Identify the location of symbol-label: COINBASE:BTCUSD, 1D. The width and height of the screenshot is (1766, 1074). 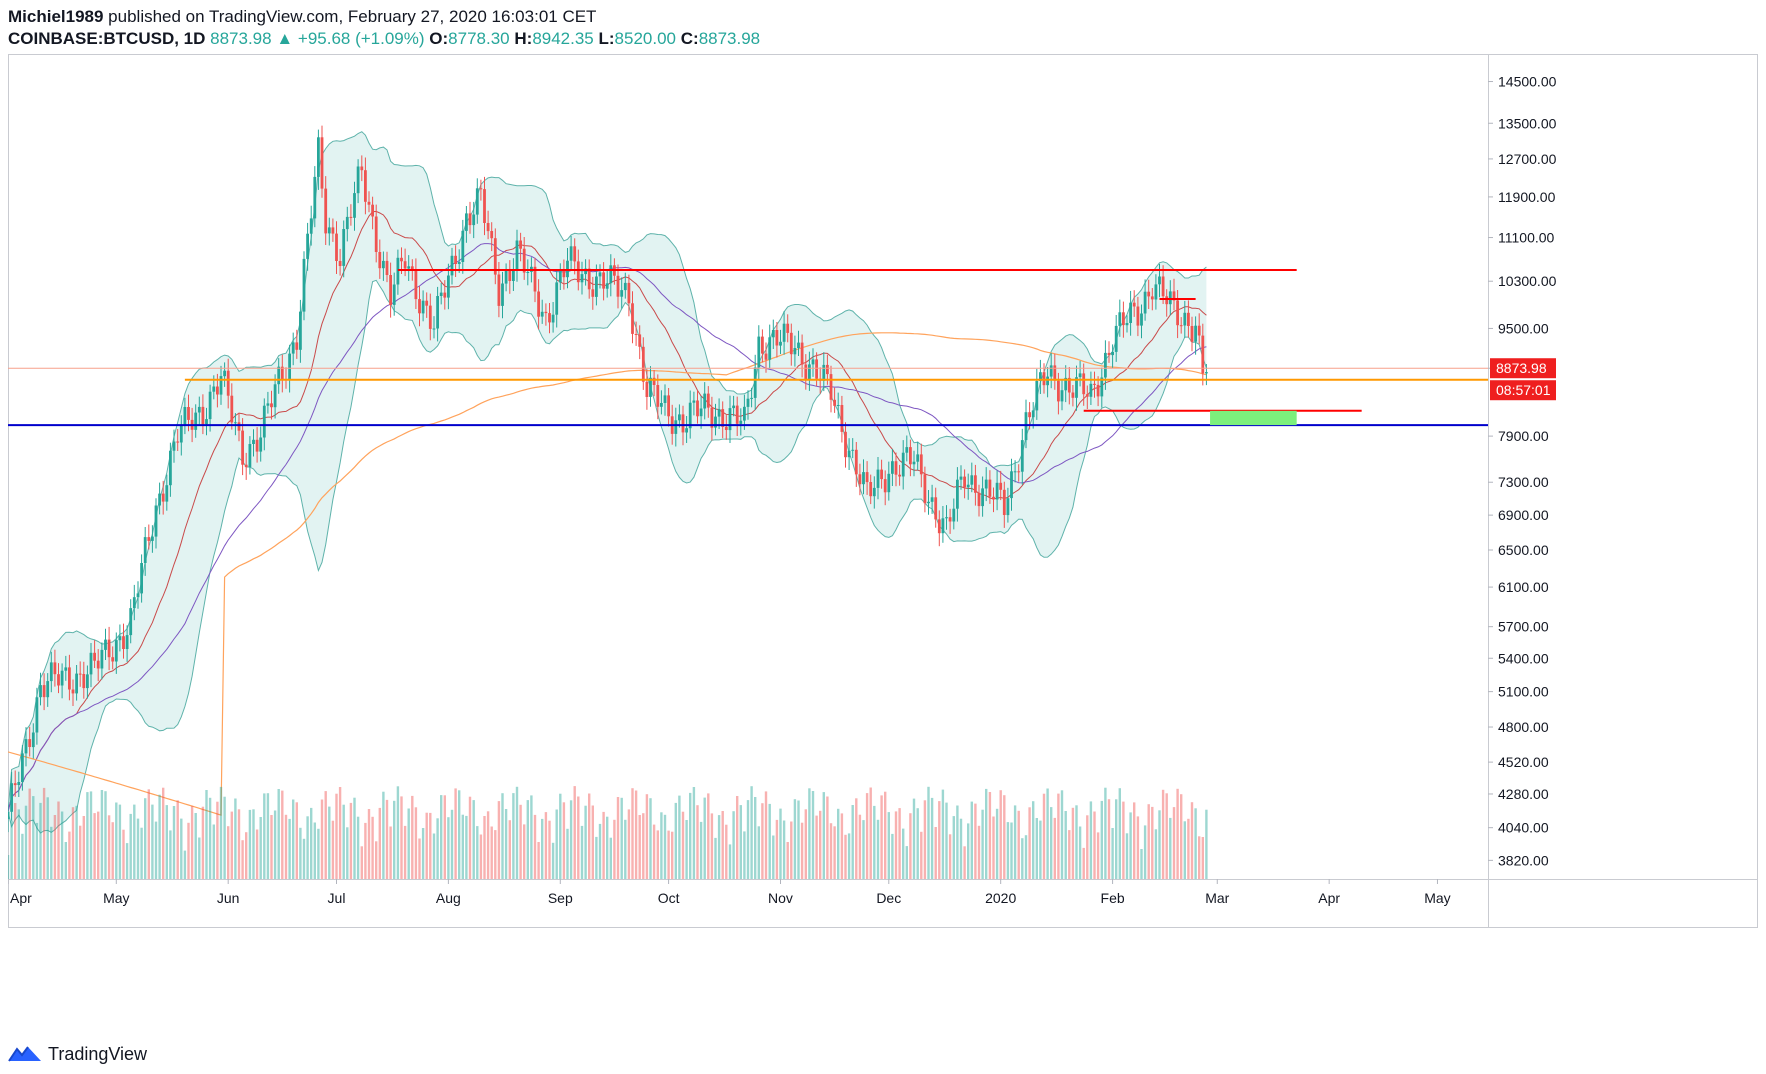
(107, 38).